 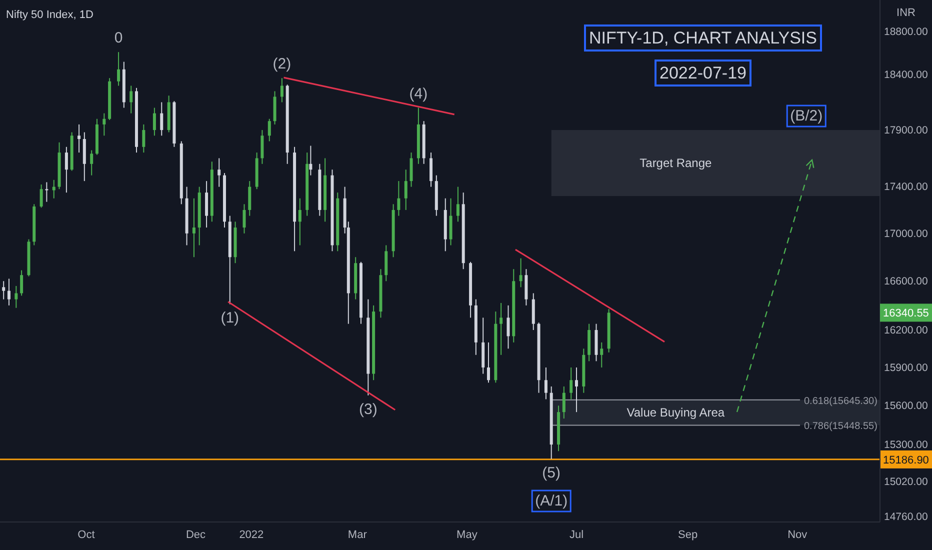 I want to click on y-tick-label: 17000.00, so click(x=906, y=234).